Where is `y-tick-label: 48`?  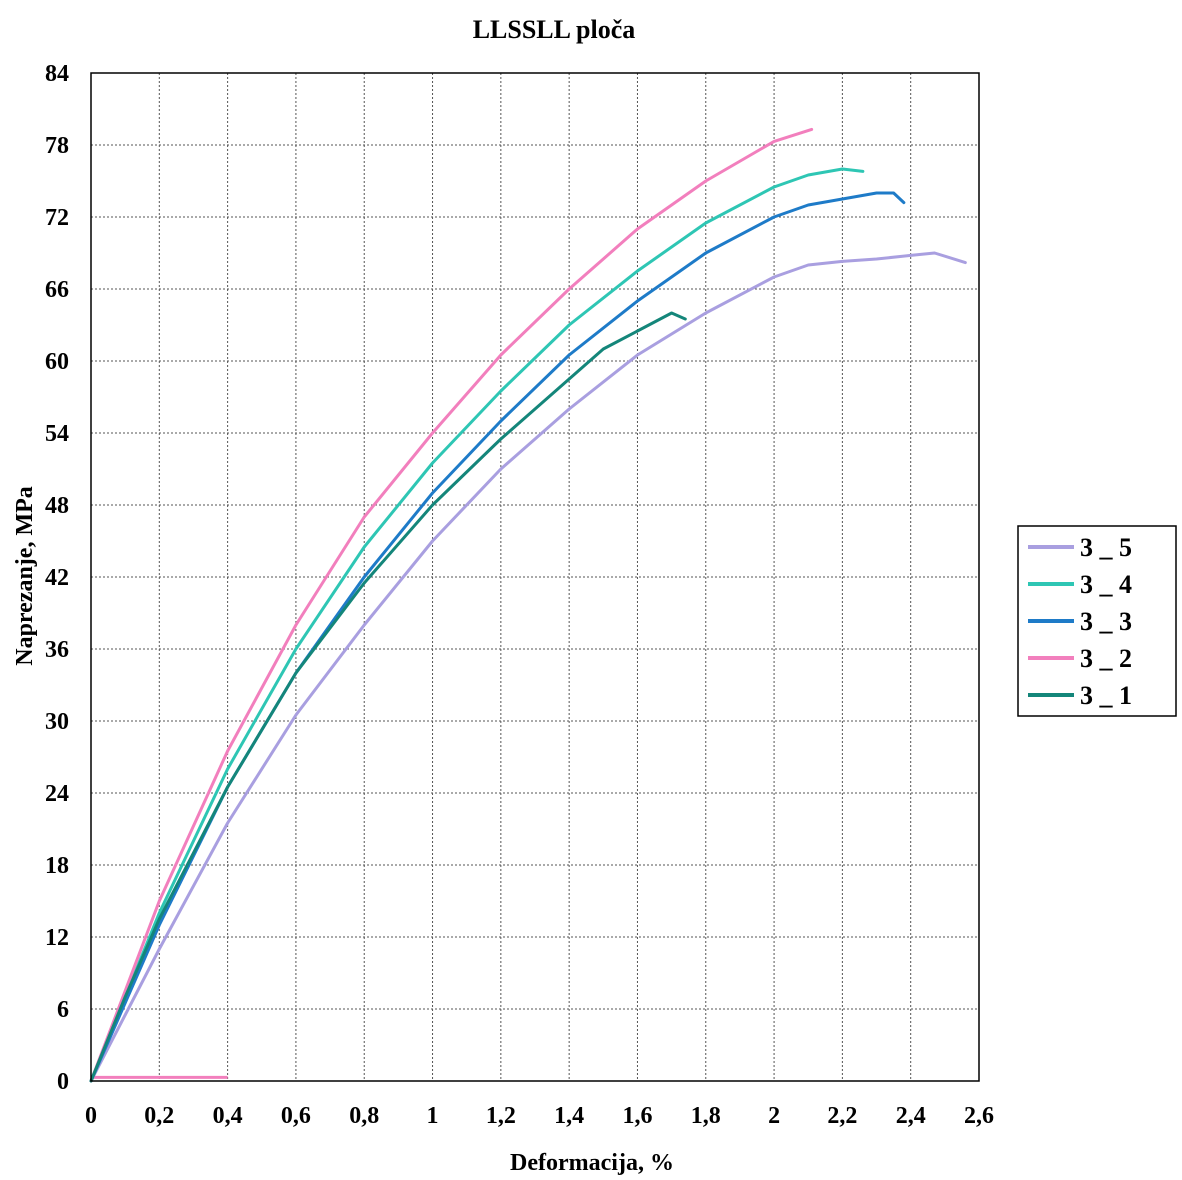 y-tick-label: 48 is located at coordinates (57, 506).